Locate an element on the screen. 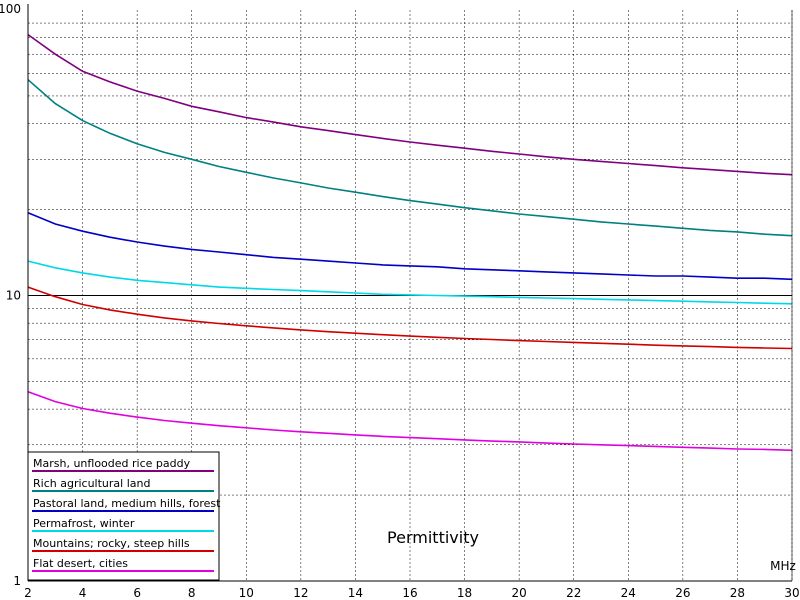  legend-box is located at coordinates (123, 516).